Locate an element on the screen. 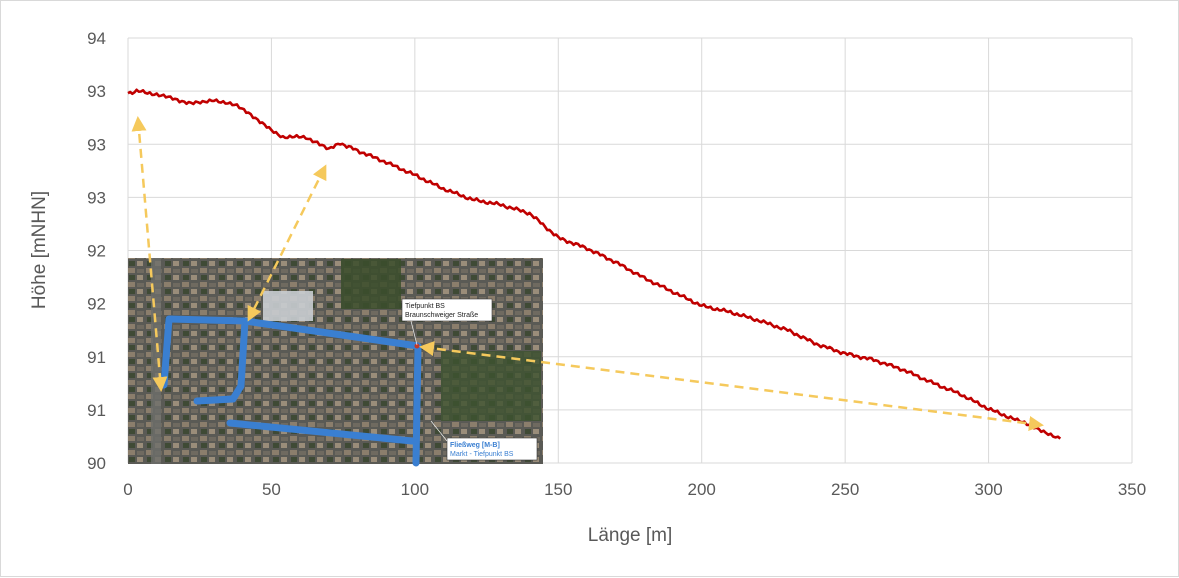 The height and width of the screenshot is (578, 1179). map-label-top: Tiefpunkt BS Braunschweiger Straße is located at coordinates (447, 310).